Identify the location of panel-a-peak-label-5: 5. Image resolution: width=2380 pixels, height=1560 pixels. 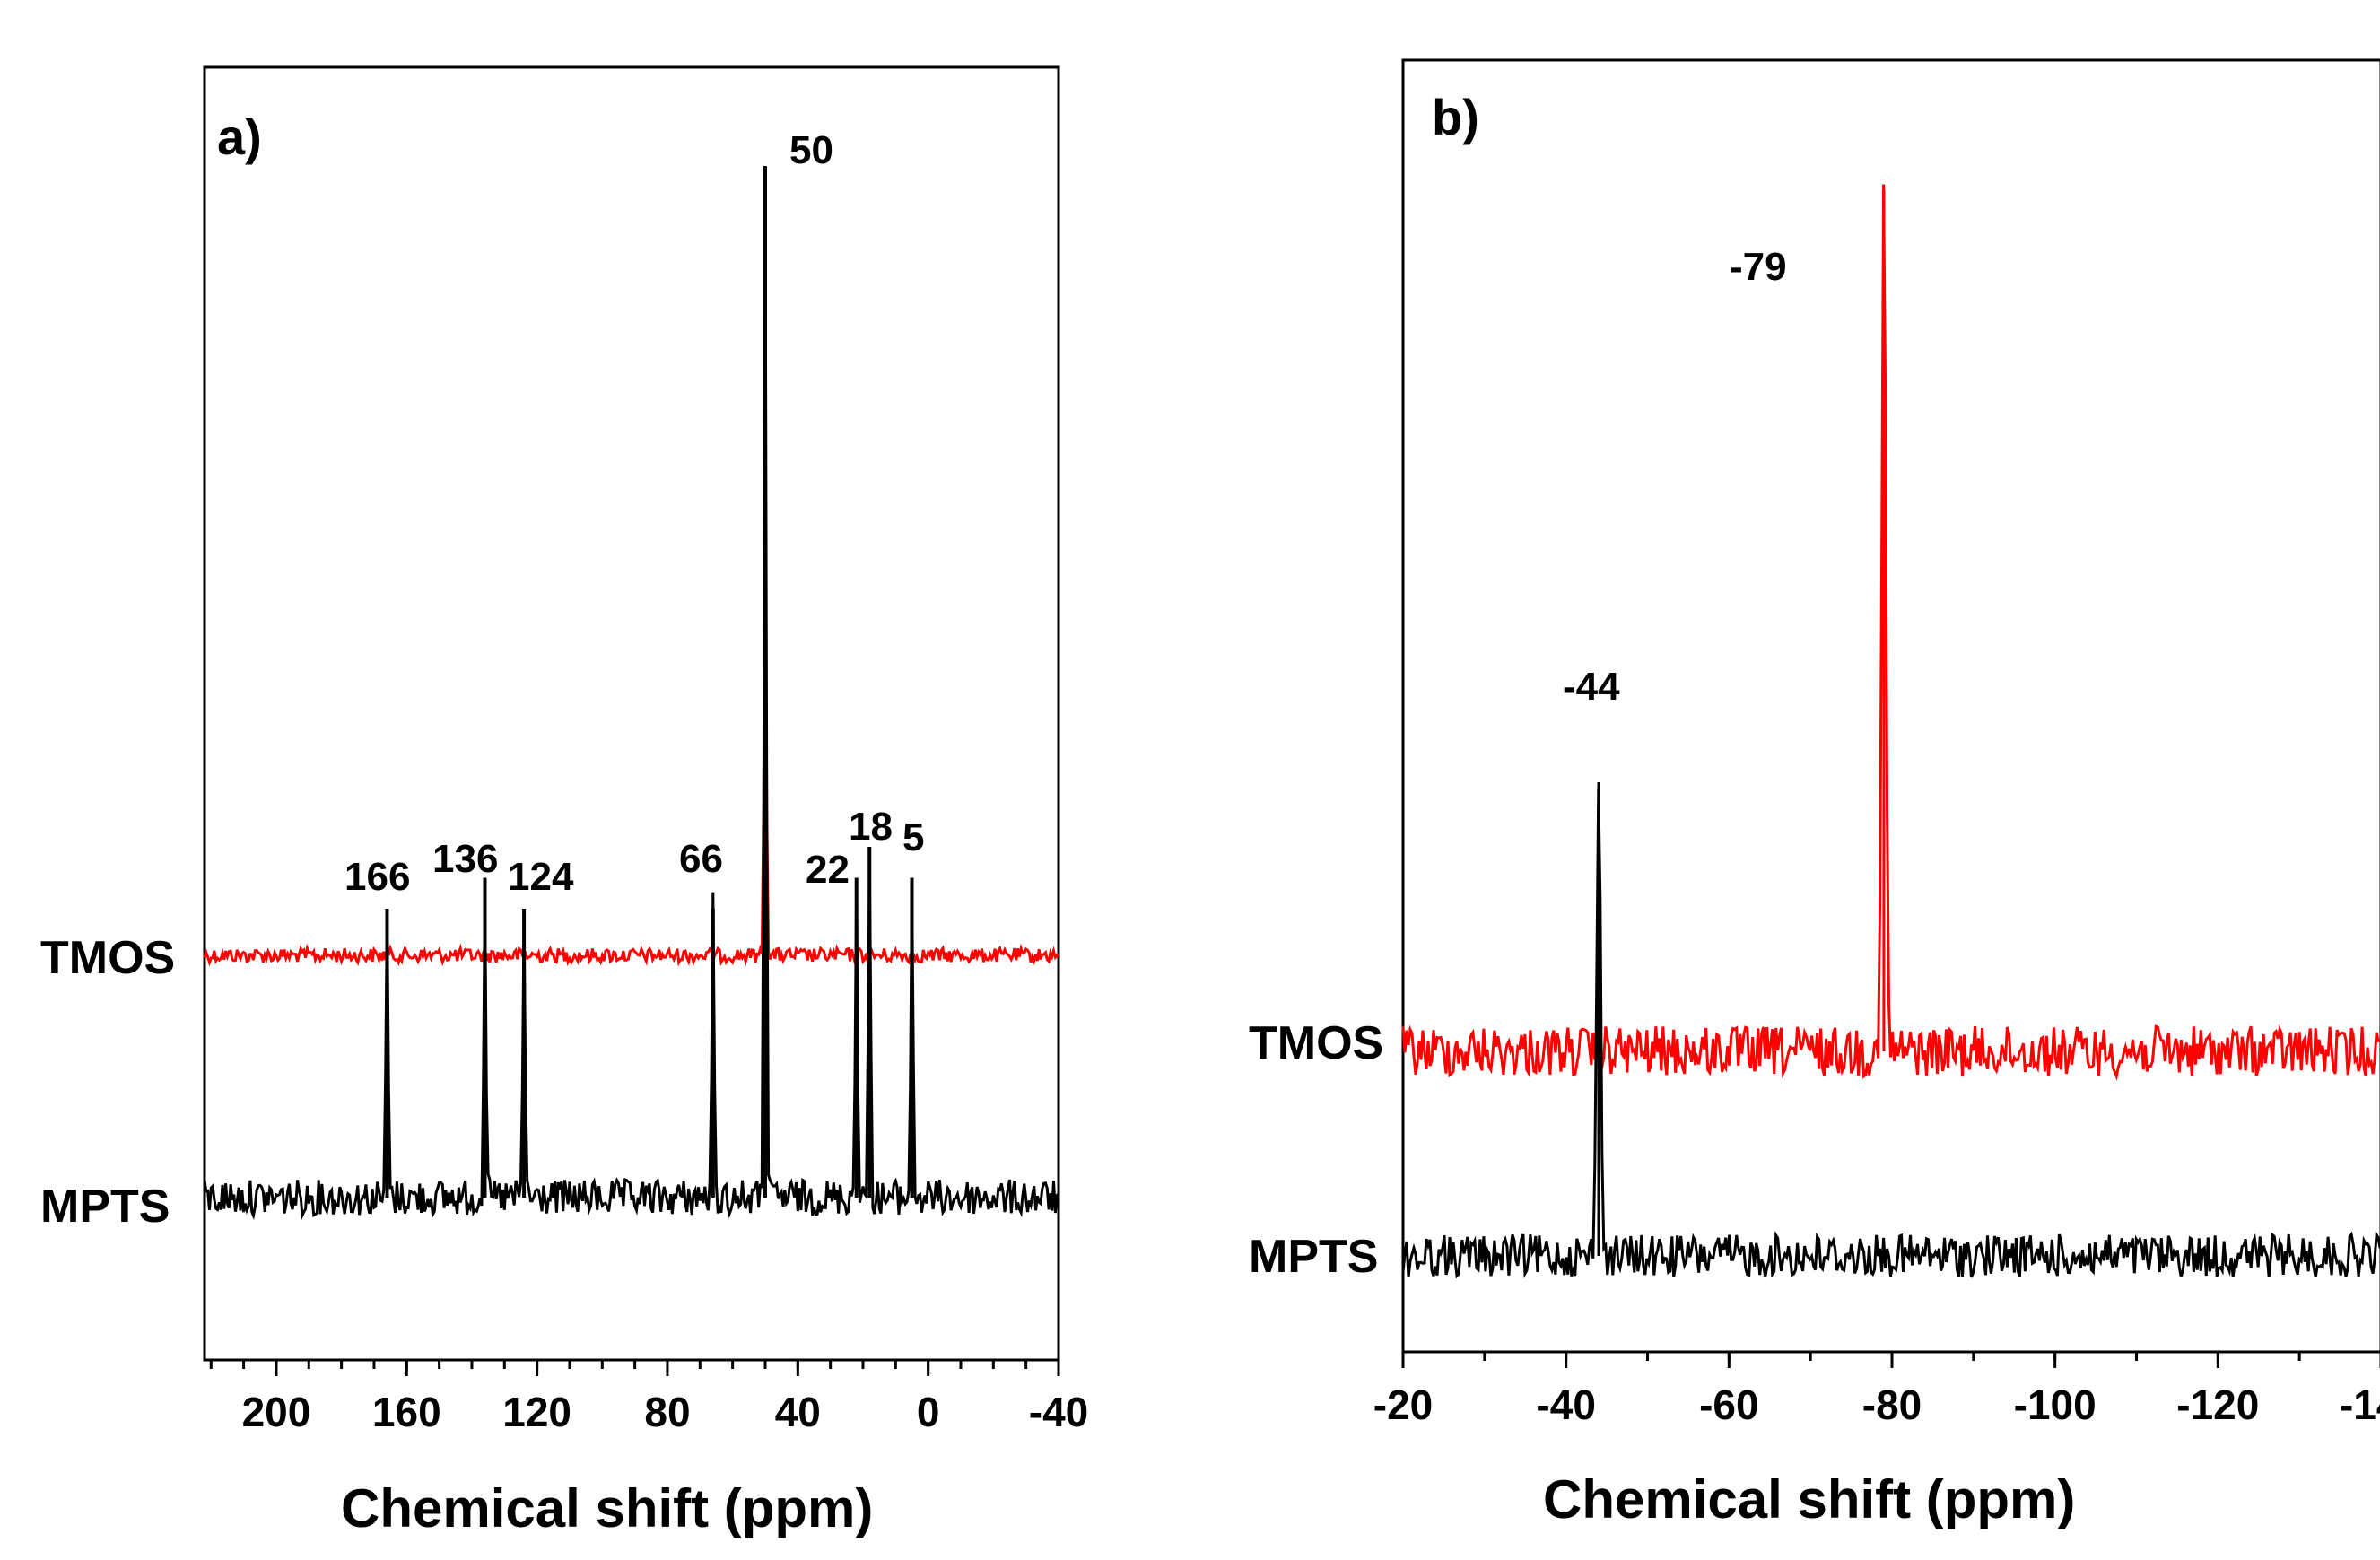
(913, 837).